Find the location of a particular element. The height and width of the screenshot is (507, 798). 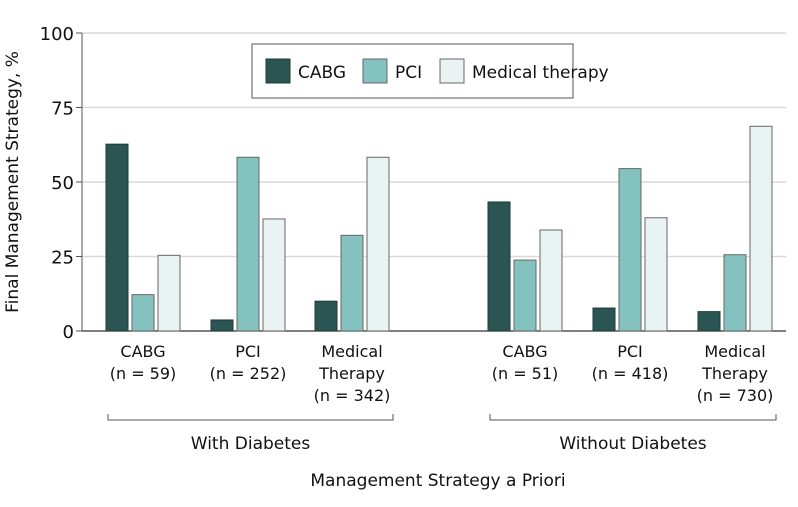

group-label: Without Diabetes is located at coordinates (632, 444).